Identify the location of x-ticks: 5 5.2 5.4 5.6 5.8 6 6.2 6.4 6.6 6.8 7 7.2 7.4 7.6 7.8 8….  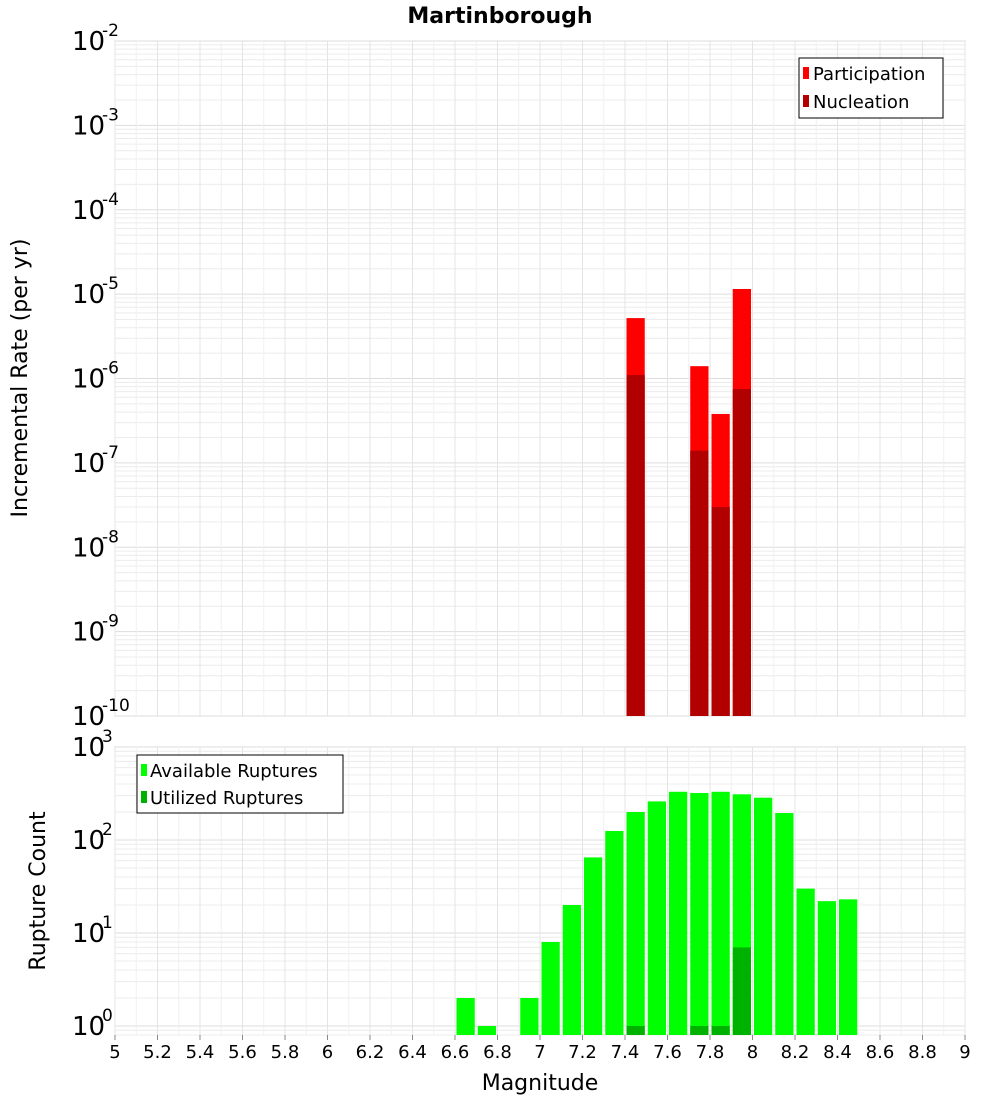
(540, 1049).